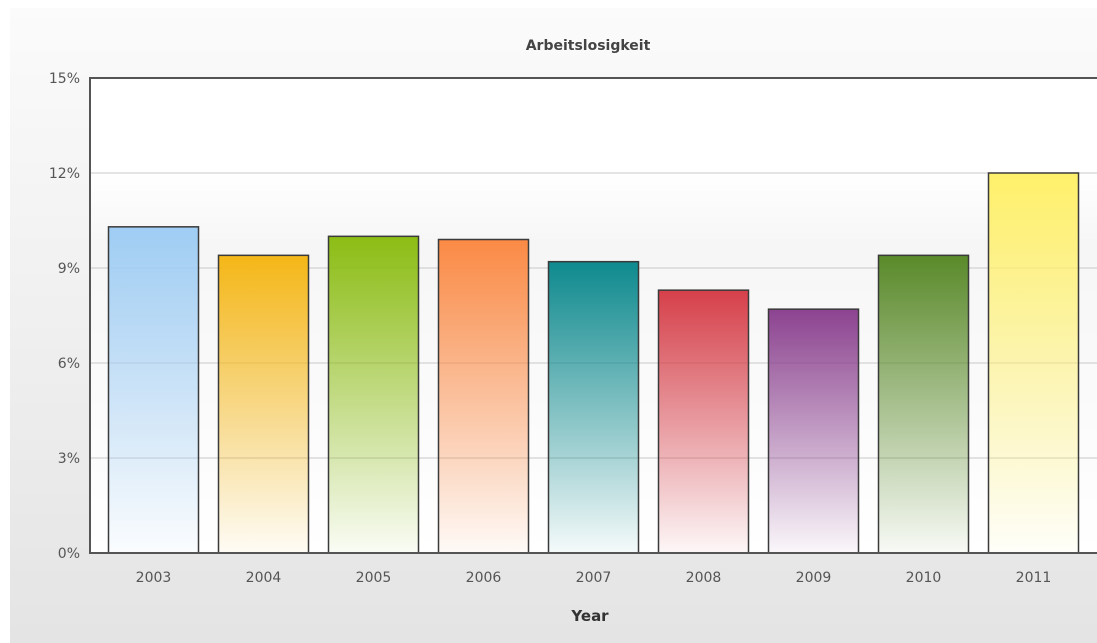 The image size is (1097, 643). Describe the element at coordinates (264, 578) in the screenshot. I see `x-tick-label: 2004` at that location.